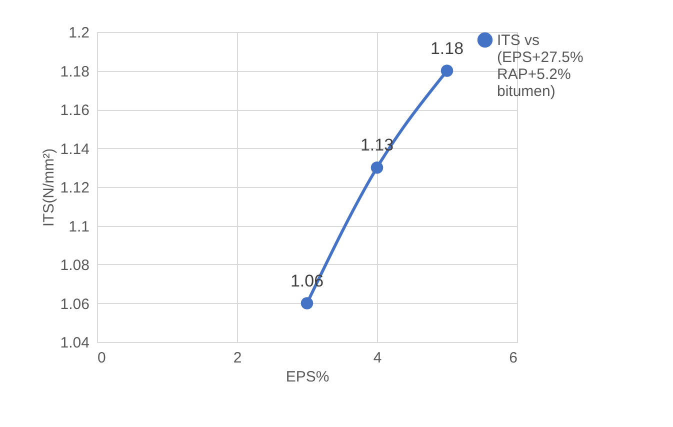 The width and height of the screenshot is (673, 427). Describe the element at coordinates (513, 358) in the screenshot. I see `x-tick-label: 6` at that location.